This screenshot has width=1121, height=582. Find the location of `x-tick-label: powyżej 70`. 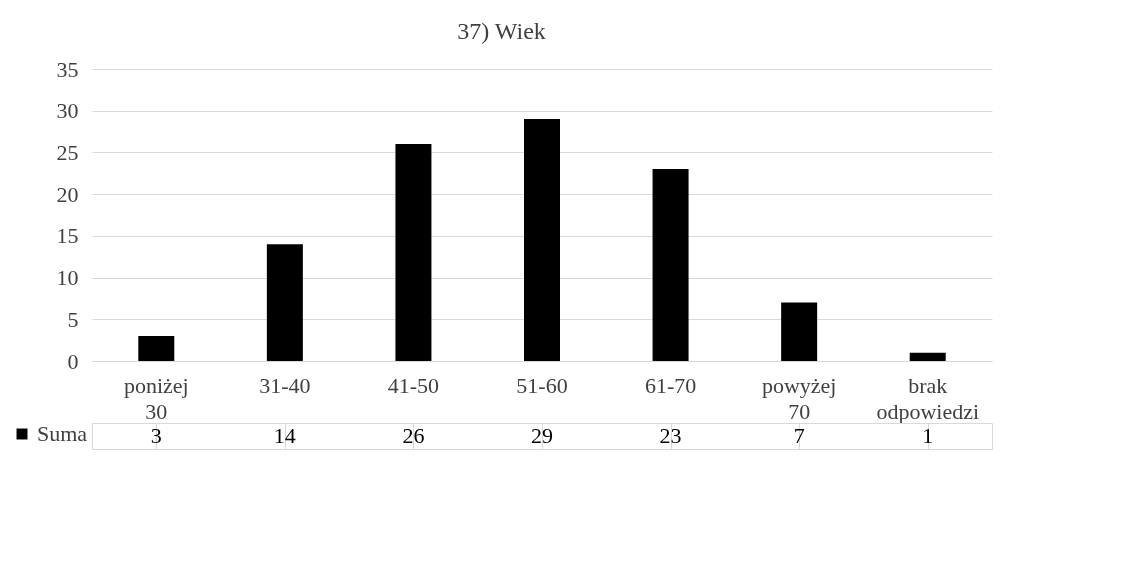

x-tick-label: powyżej 70 is located at coordinates (799, 398).